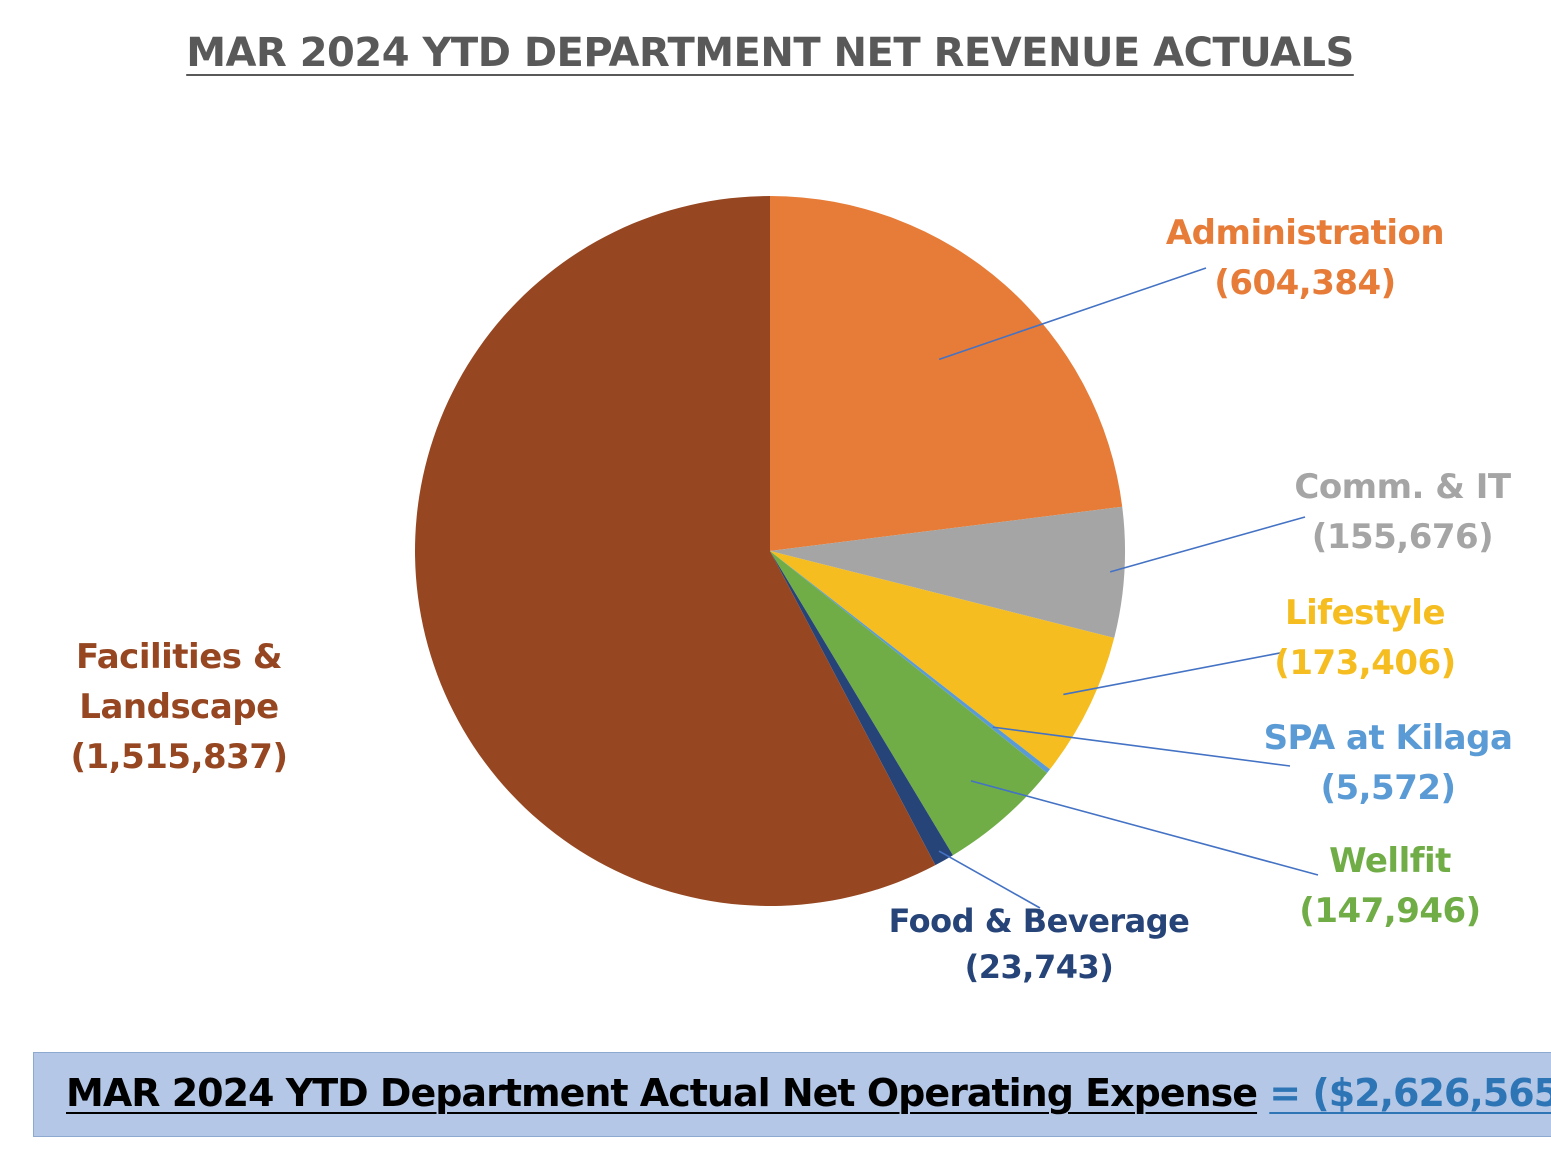 The width and height of the screenshot is (1551, 1163). Describe the element at coordinates (861, 708) in the screenshot. I see `pie-slice-food-beverage` at that location.